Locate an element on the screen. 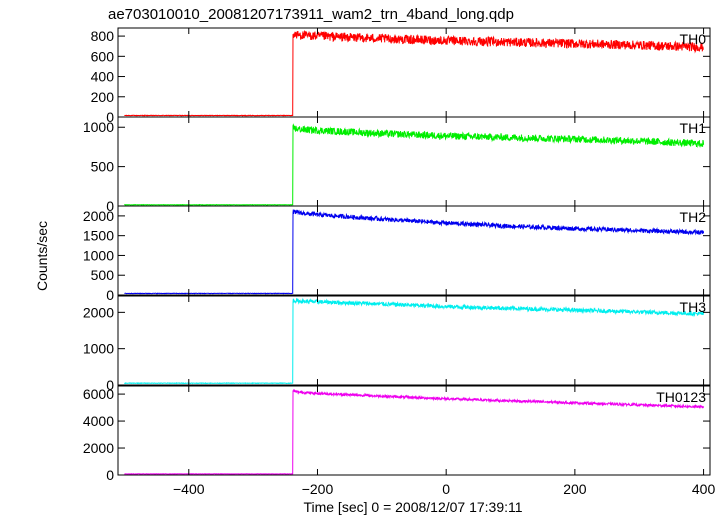  x-tick-label: −200 is located at coordinates (318, 489).